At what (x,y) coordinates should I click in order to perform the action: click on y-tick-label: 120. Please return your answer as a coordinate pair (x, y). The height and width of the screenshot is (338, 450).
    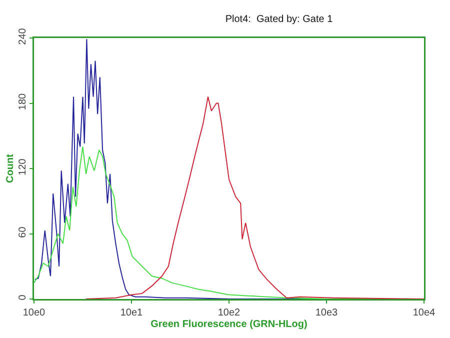
    Looking at the image, I should click on (23, 167).